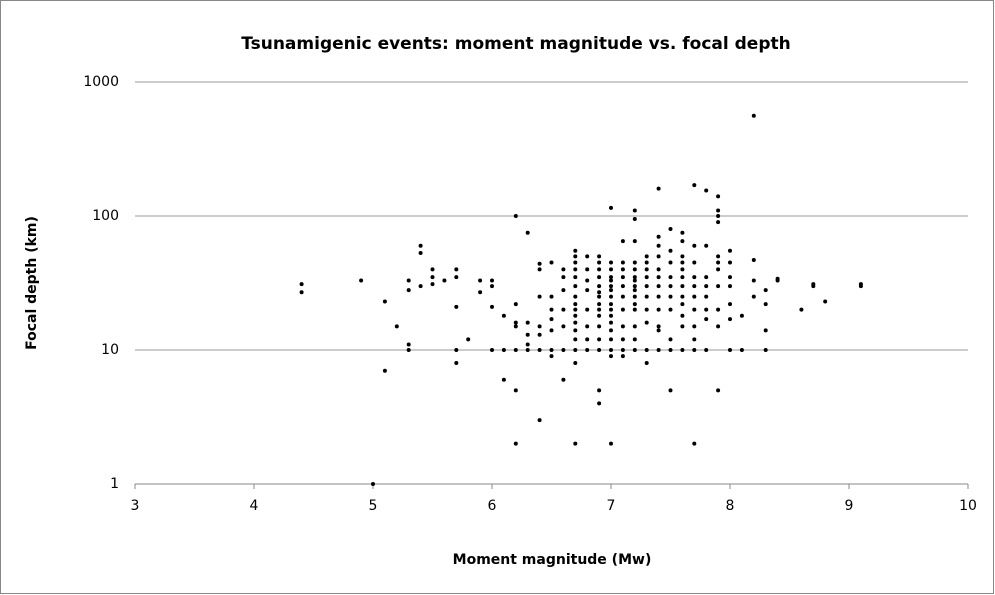 This screenshot has height=595, width=995. I want to click on y-tick-label: 100, so click(105, 216).